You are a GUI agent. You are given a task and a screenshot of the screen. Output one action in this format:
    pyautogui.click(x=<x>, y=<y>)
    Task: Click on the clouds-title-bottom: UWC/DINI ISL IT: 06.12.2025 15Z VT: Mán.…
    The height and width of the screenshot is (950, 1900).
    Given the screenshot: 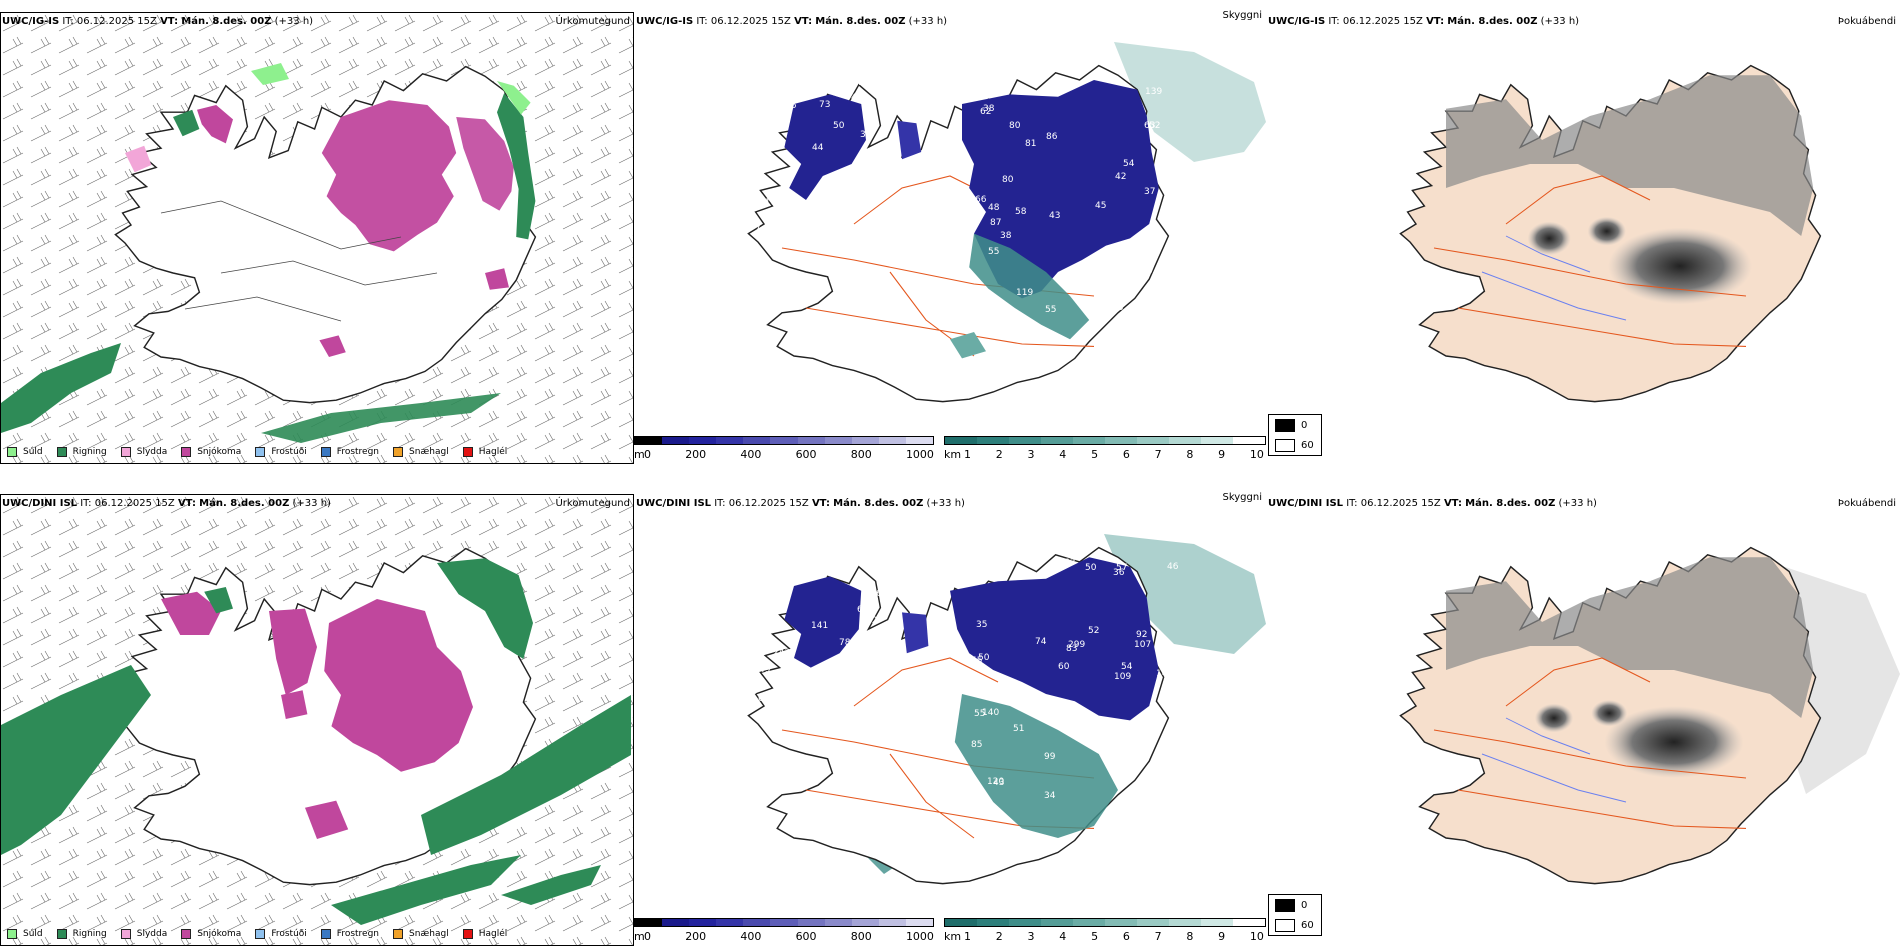 What is the action you would take?
    pyautogui.click(x=800, y=503)
    